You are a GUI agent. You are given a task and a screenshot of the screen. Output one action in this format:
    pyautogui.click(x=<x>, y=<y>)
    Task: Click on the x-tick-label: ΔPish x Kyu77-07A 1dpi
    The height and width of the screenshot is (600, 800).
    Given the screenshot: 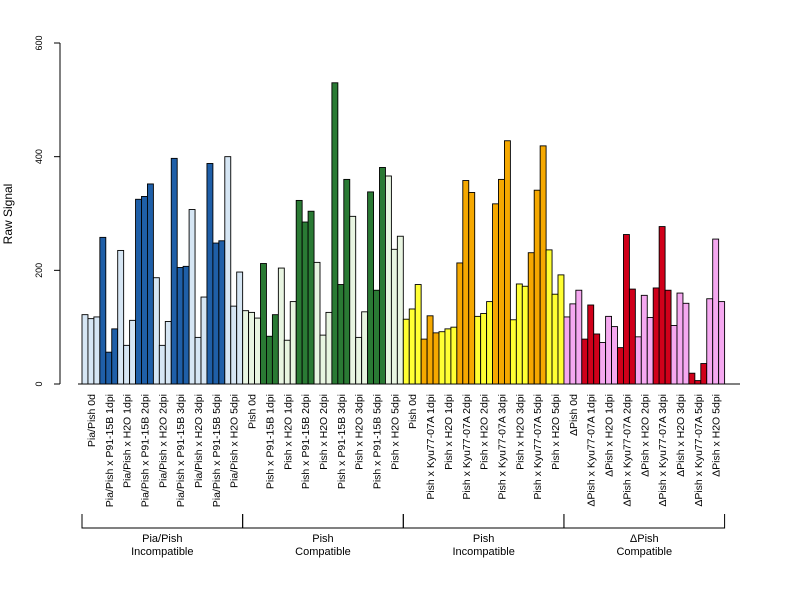 What is the action you would take?
    pyautogui.click(x=592, y=450)
    